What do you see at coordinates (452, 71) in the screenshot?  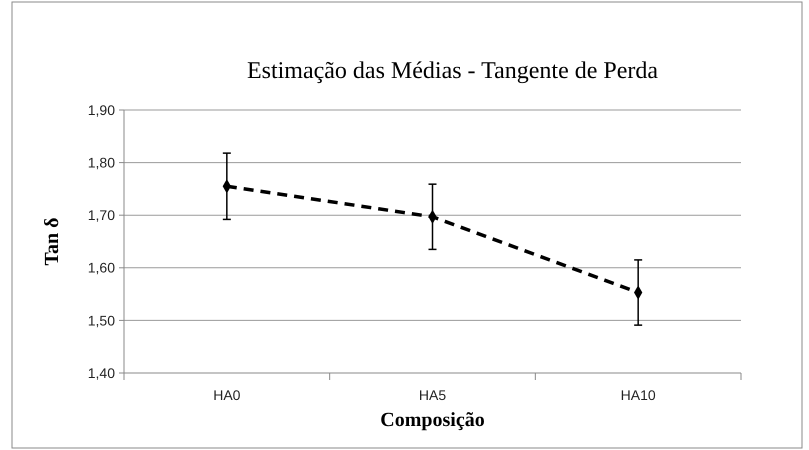 I see `chart-title: Estimação das Médias - Tangente de Perda` at bounding box center [452, 71].